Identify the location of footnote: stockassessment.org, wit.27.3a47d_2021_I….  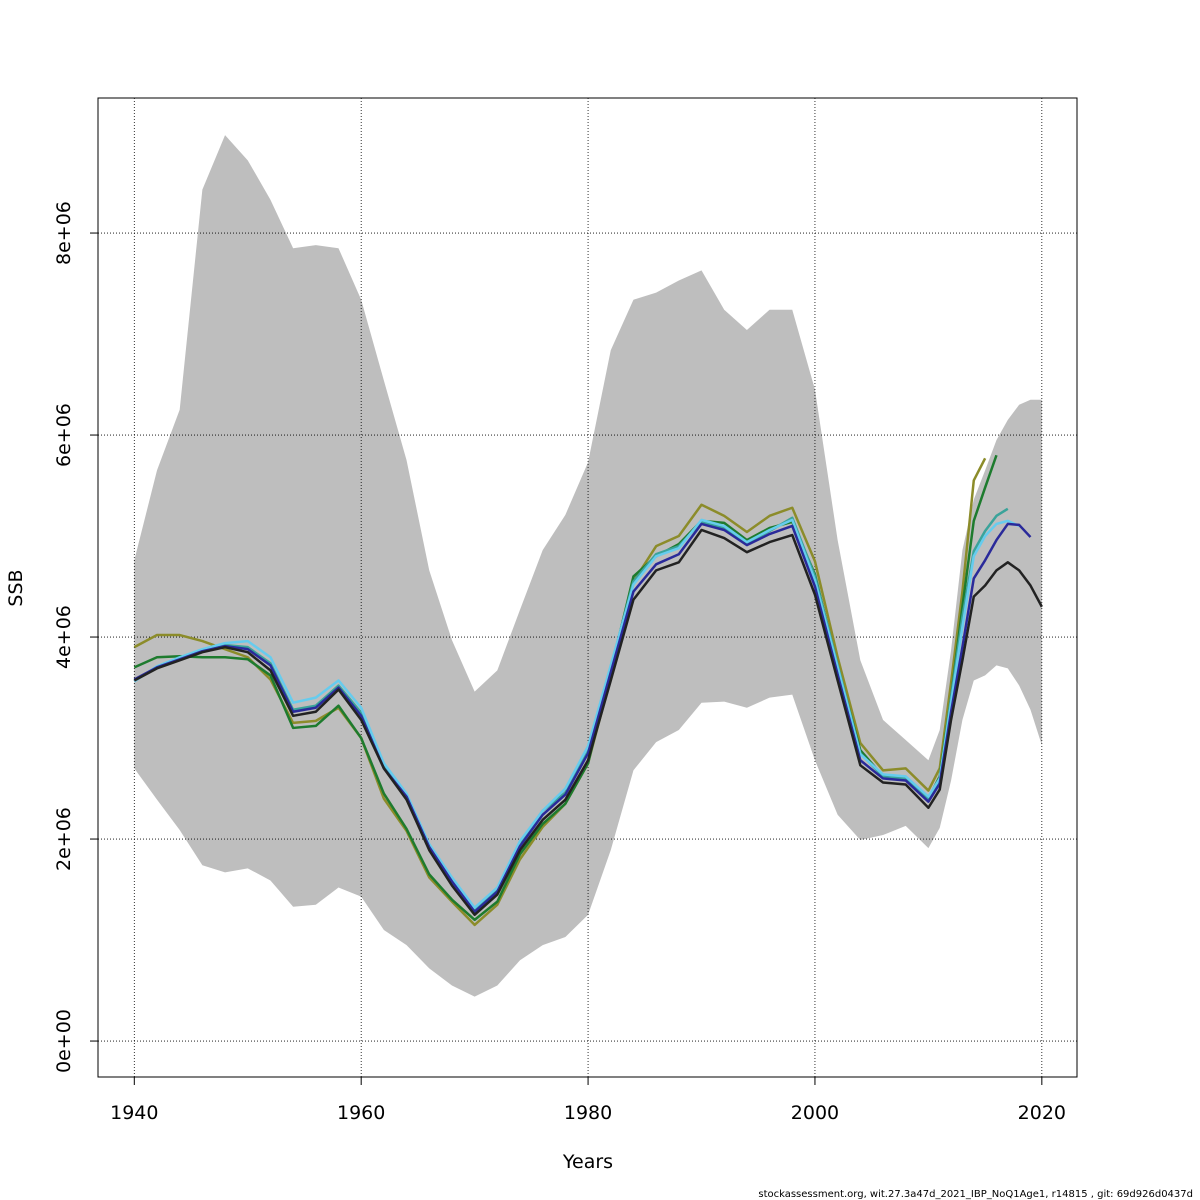
(975, 1194).